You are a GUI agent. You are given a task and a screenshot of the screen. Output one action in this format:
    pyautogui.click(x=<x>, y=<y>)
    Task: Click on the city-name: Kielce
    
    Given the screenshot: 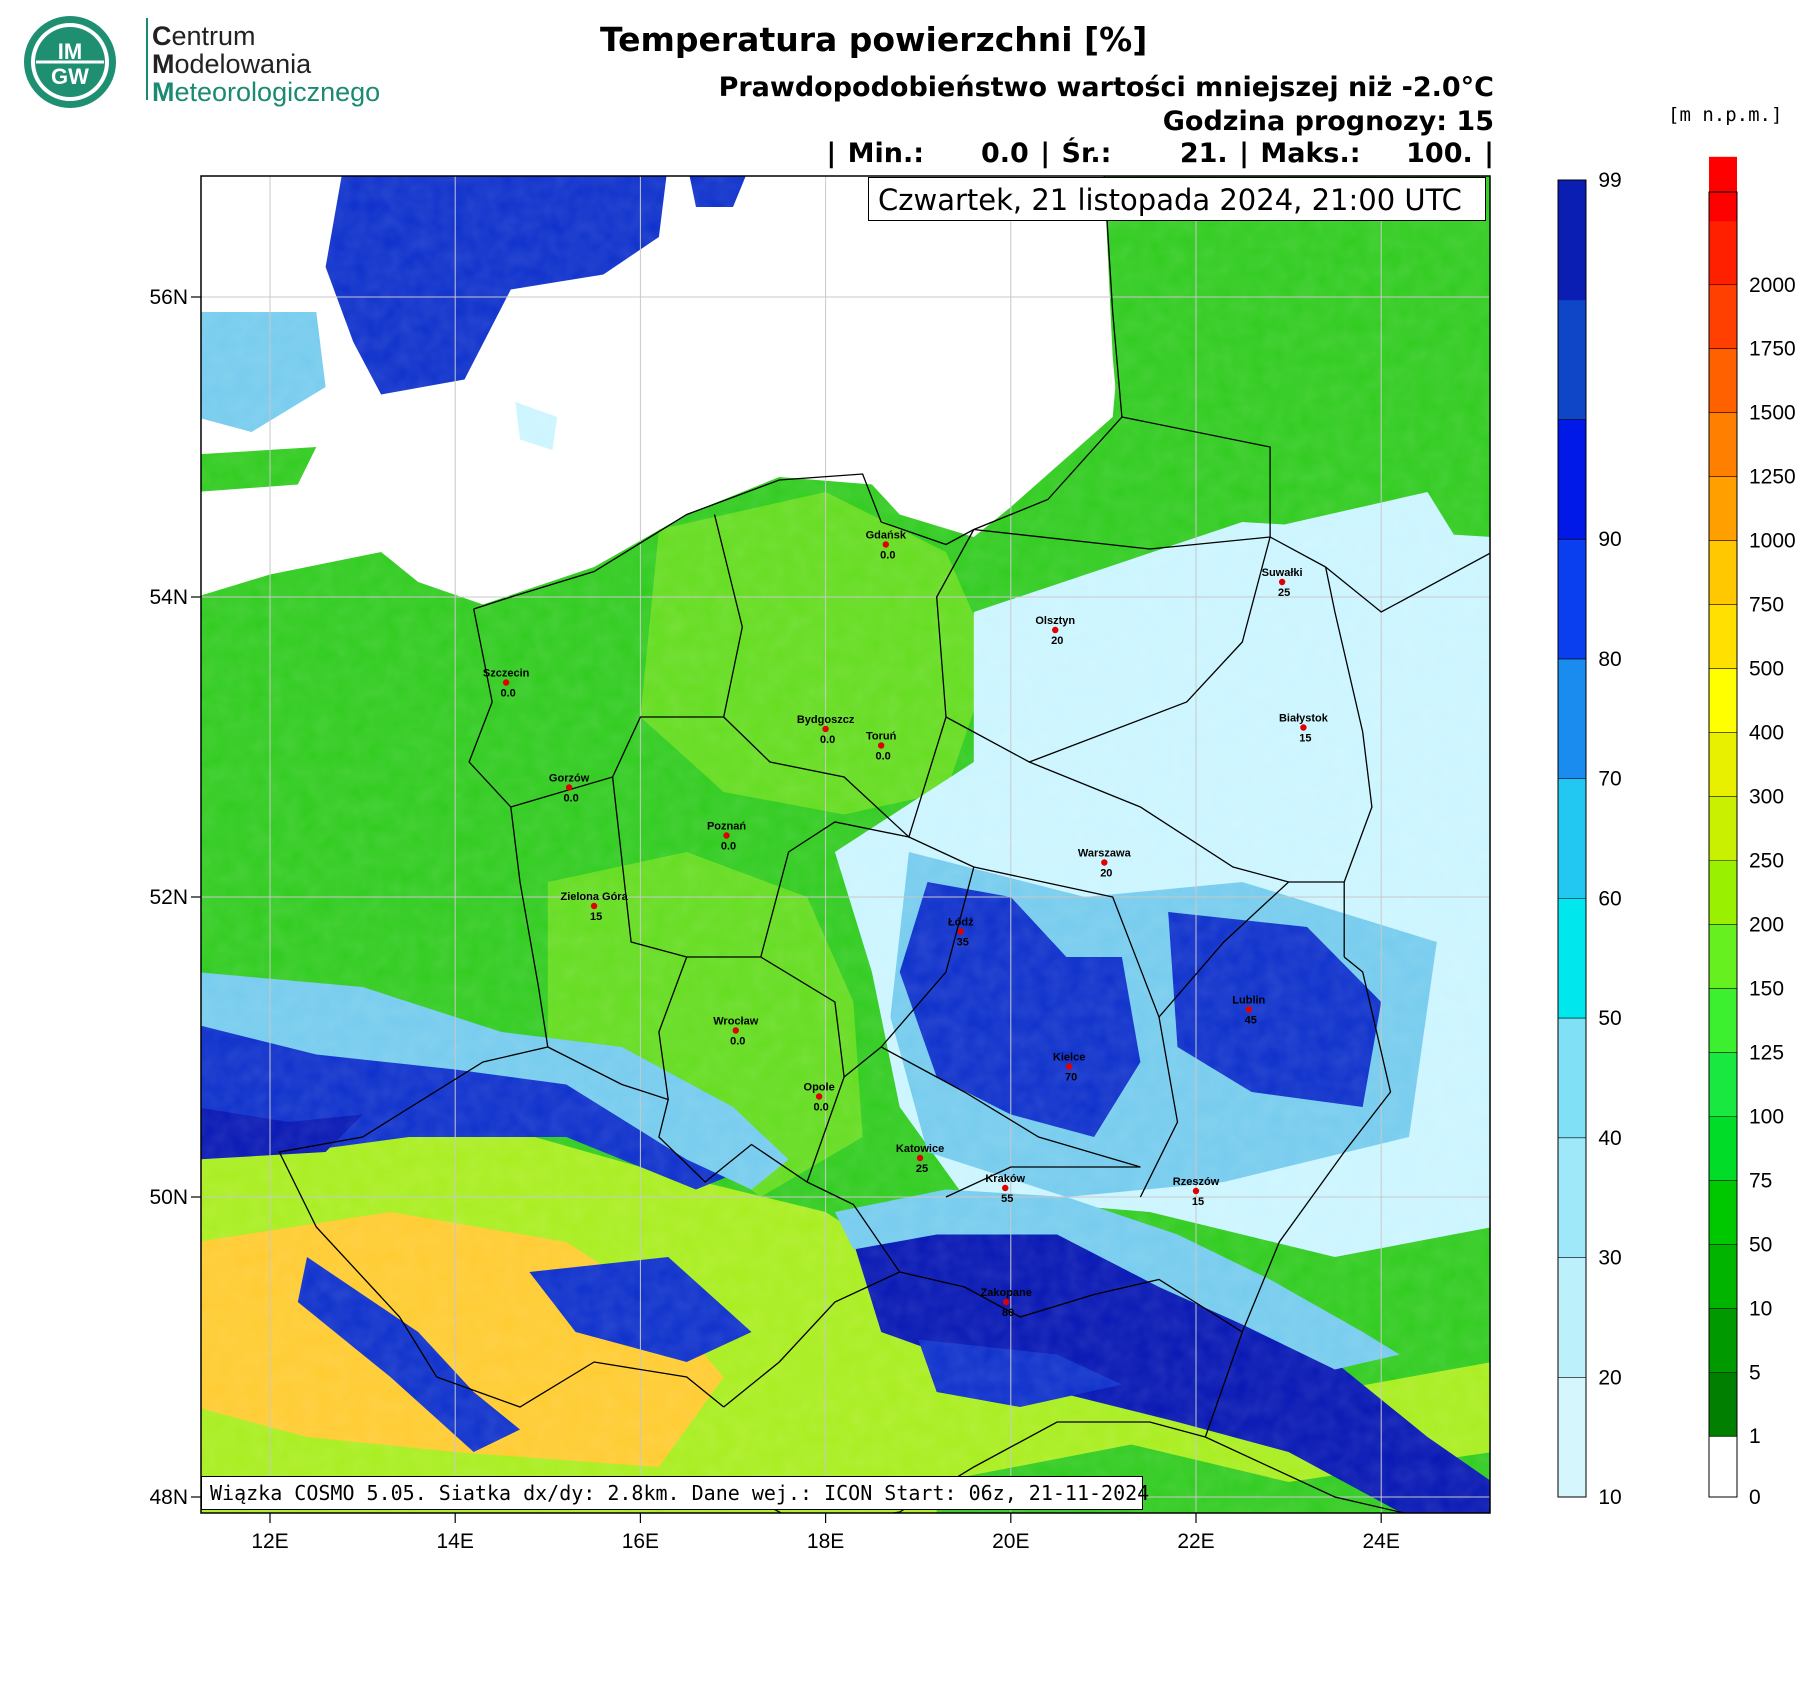 What is the action you would take?
    pyautogui.click(x=1069, y=1058)
    